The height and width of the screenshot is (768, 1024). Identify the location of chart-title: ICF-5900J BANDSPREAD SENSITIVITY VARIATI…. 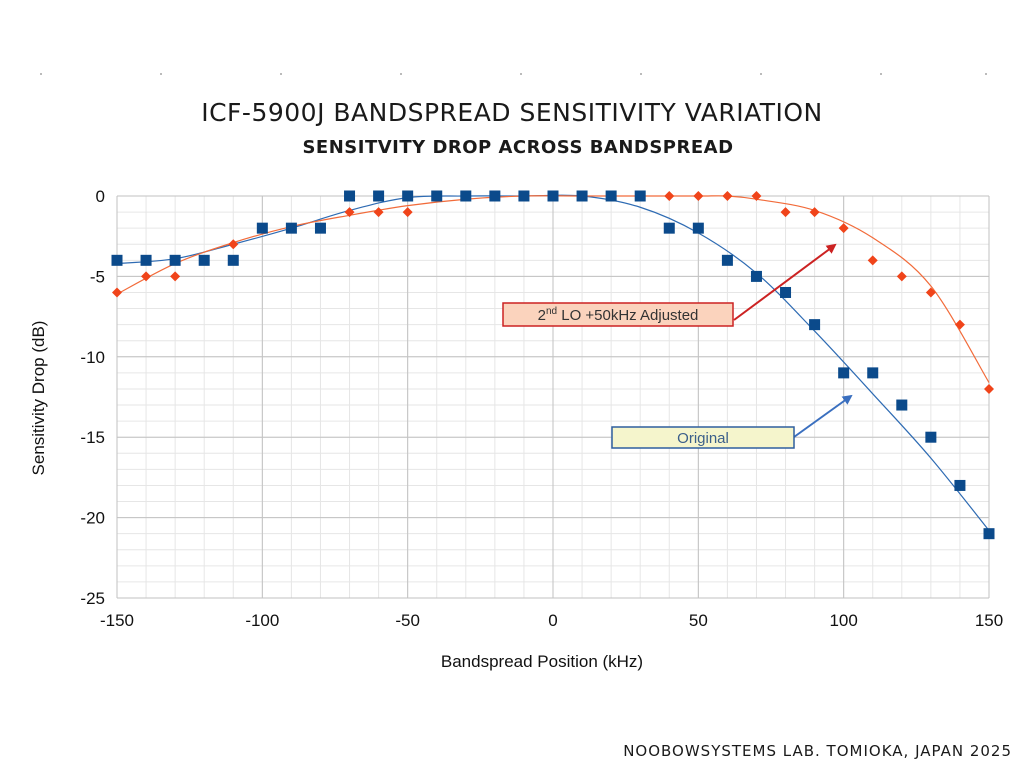
(512, 112).